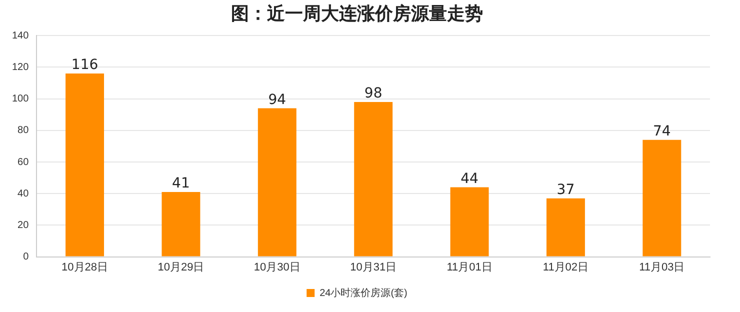 This screenshot has height=312, width=740. Describe the element at coordinates (84, 65) in the screenshot. I see `data-label: 116` at that location.